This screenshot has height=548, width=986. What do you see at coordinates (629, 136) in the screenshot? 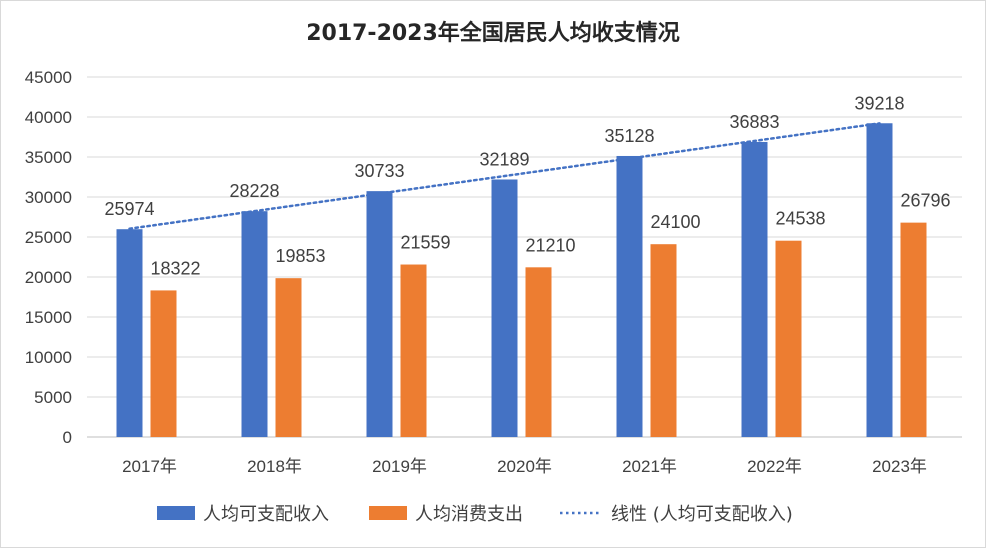
I see `data-label-income: 35128` at bounding box center [629, 136].